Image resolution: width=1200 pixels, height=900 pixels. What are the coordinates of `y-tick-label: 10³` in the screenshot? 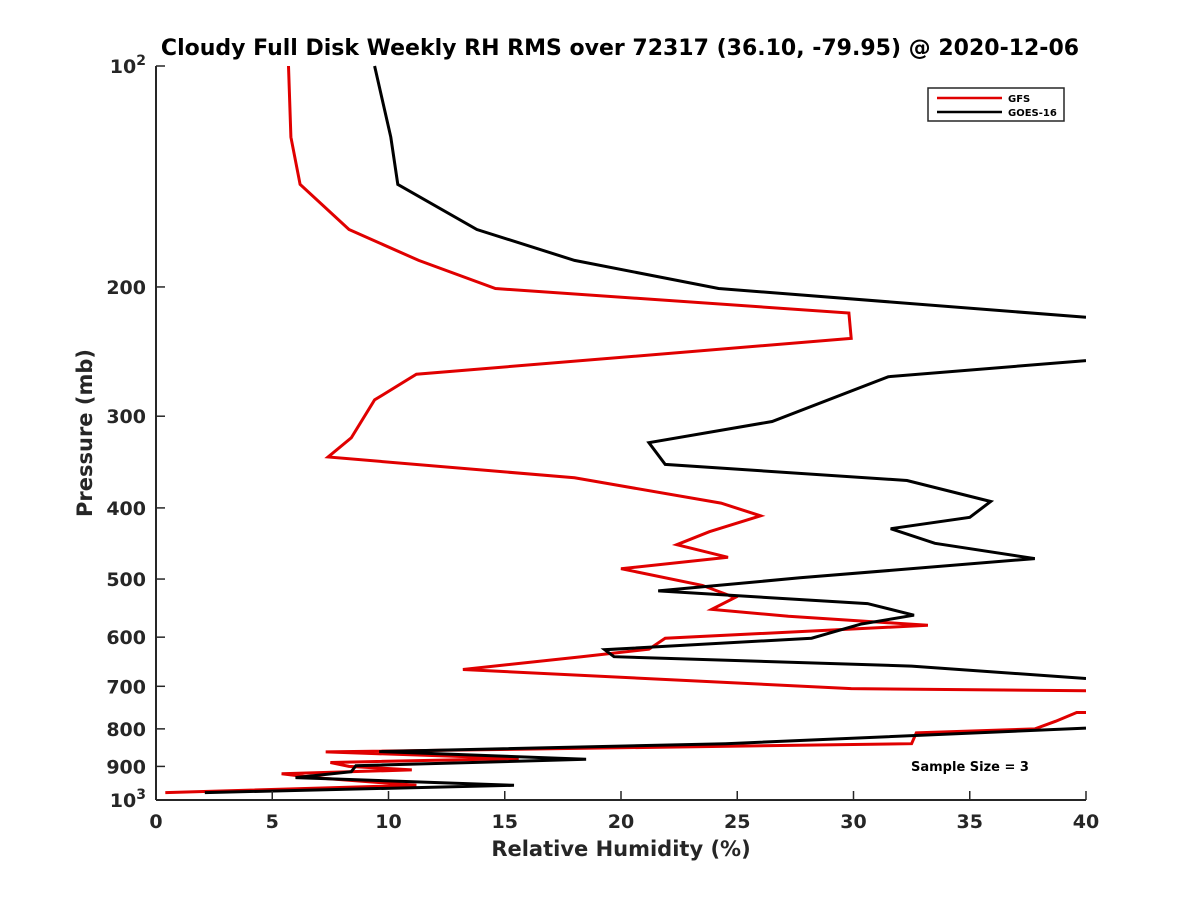 It's located at (128, 799).